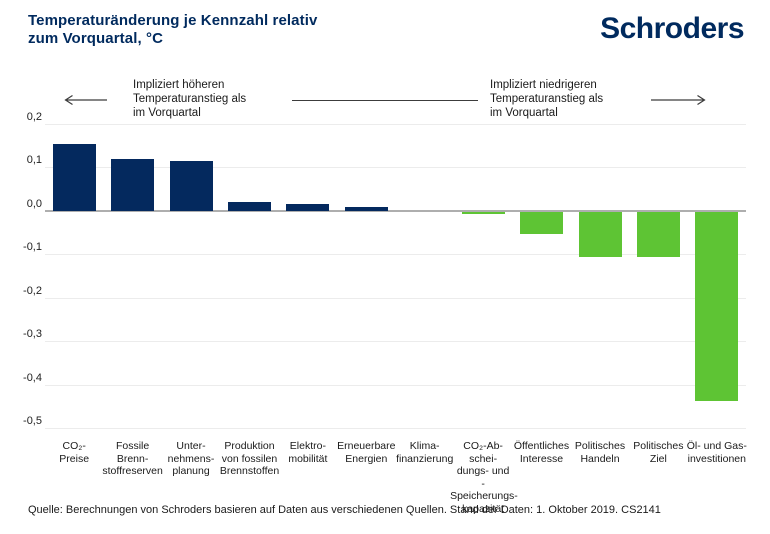 The image size is (770, 534). Describe the element at coordinates (32, 377) in the screenshot. I see `y-axis-tick-label: -0,4` at that location.